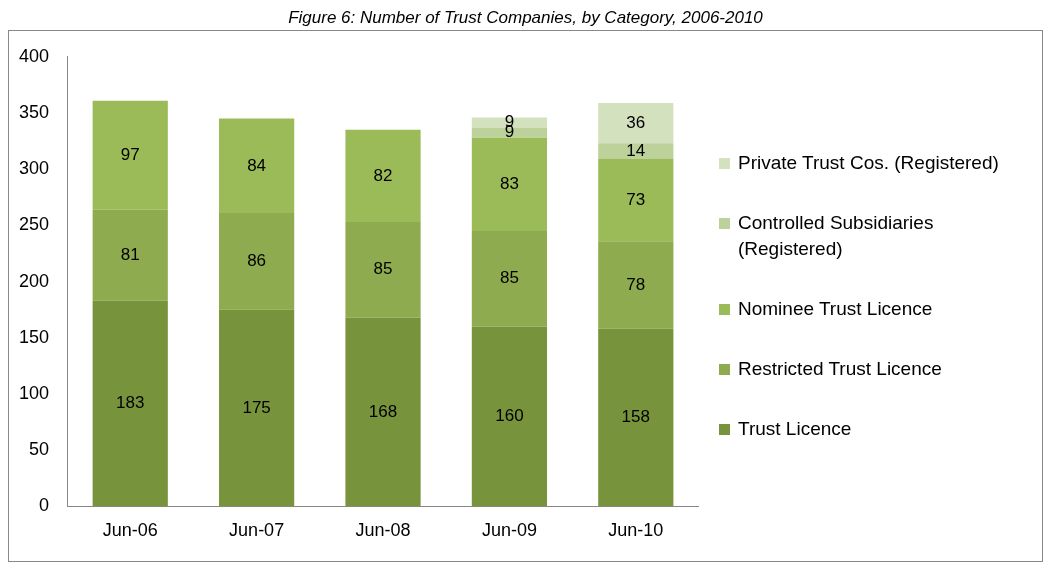  Describe the element at coordinates (509, 530) in the screenshot. I see `x-tick-label: Jun-09` at that location.